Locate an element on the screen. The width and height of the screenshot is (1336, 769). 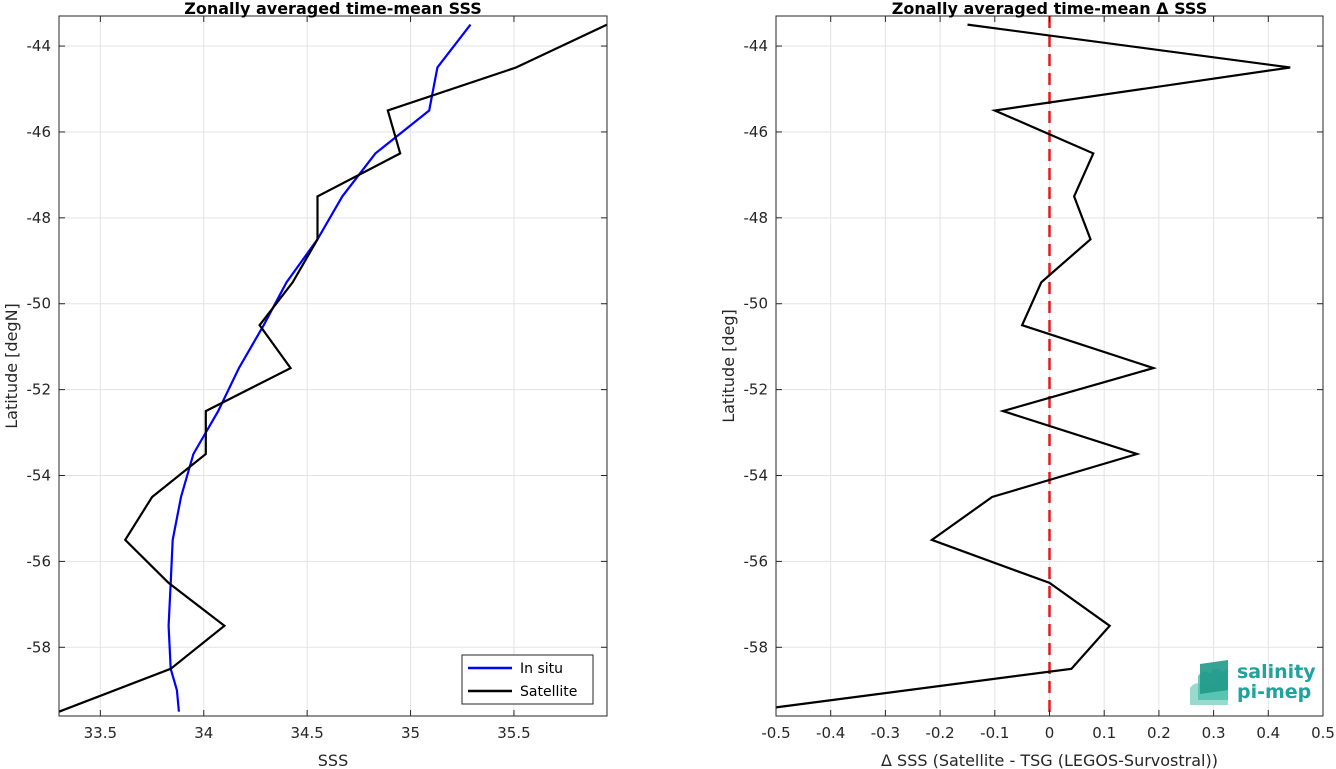
sss-y-tick-label: -52 is located at coordinates (39, 390).